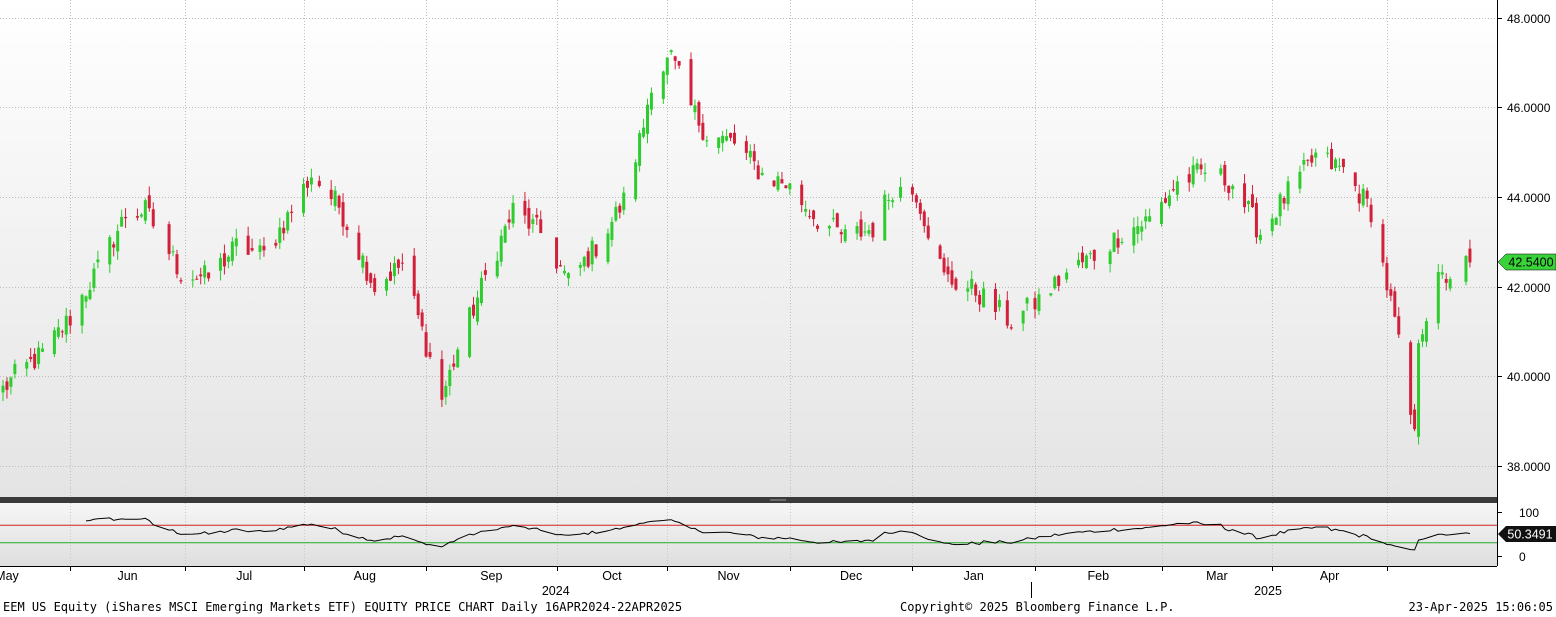  Describe the element at coordinates (728, 576) in the screenshot. I see `month-label: Nov` at that location.